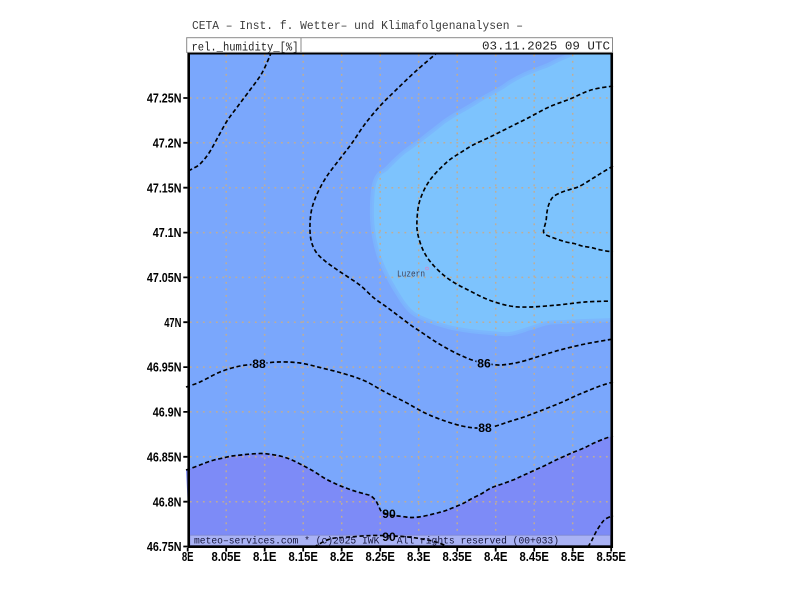 The image size is (800, 600). I want to click on svg-text: 03.11.2025 09 UTC, so click(546, 46).